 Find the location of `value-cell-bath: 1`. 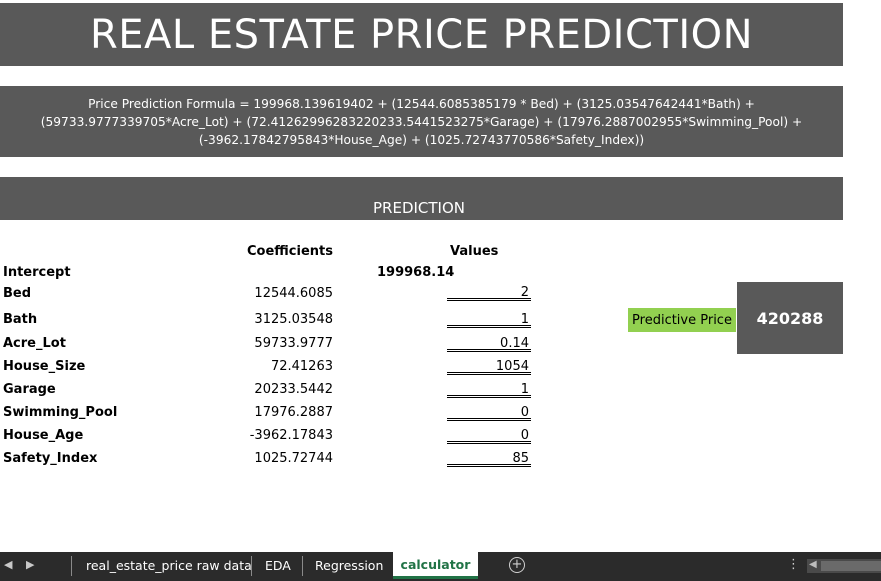

value-cell-bath: 1 is located at coordinates (489, 319).